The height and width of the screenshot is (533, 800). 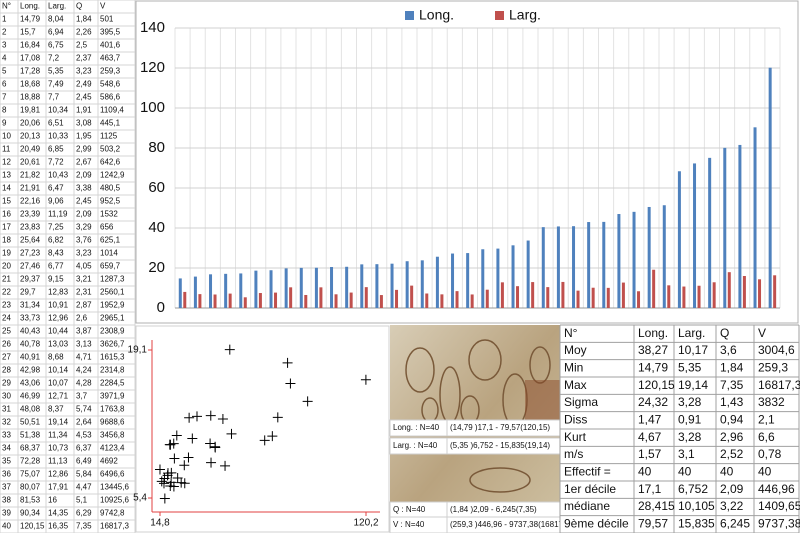 What do you see at coordinates (573, 368) in the screenshot?
I see `table-cell: Min` at bounding box center [573, 368].